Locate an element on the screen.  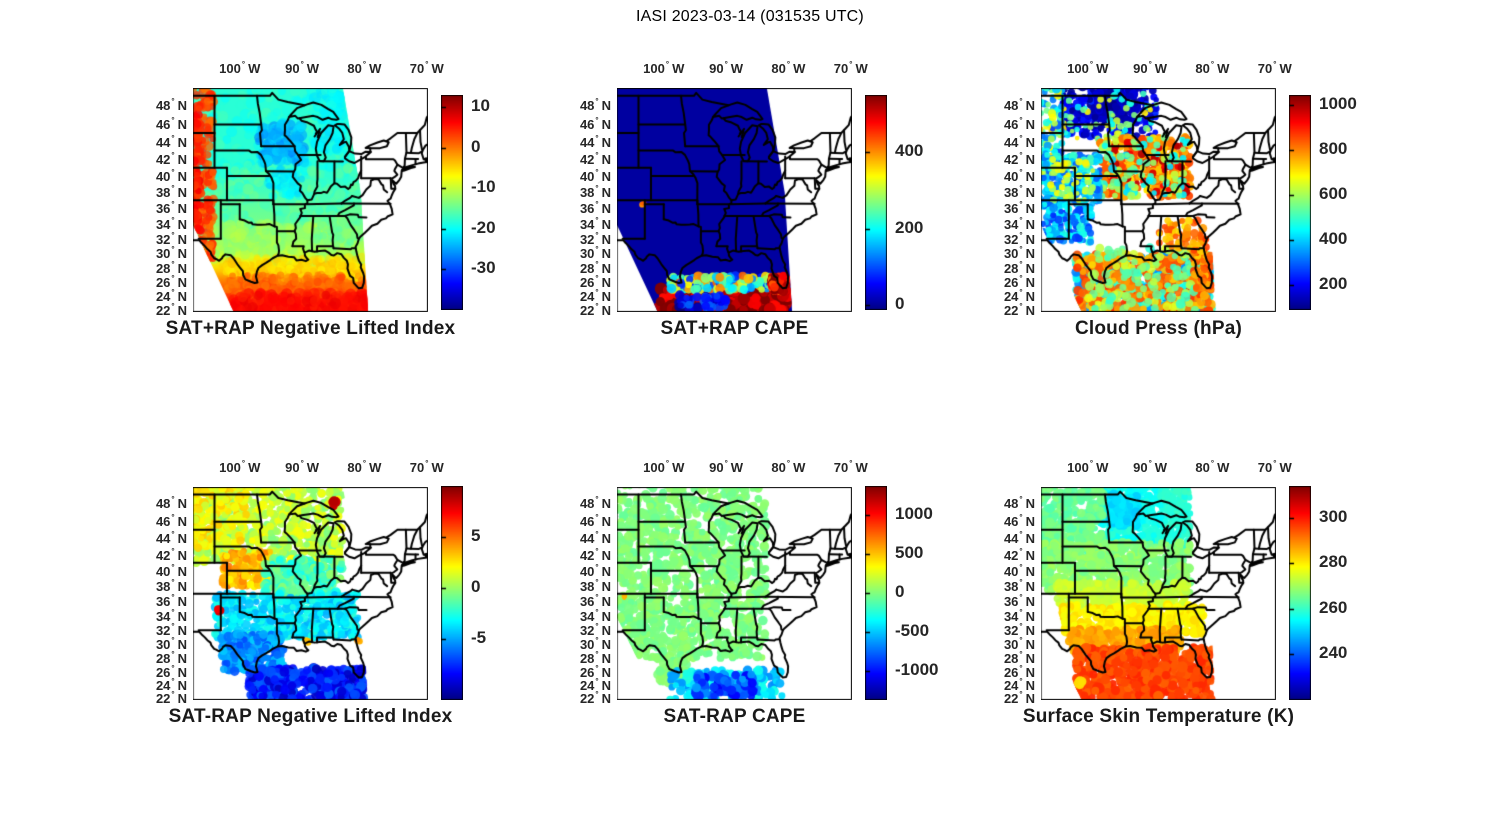
colorbar-tick-label: 400 is located at coordinates (1333, 239).